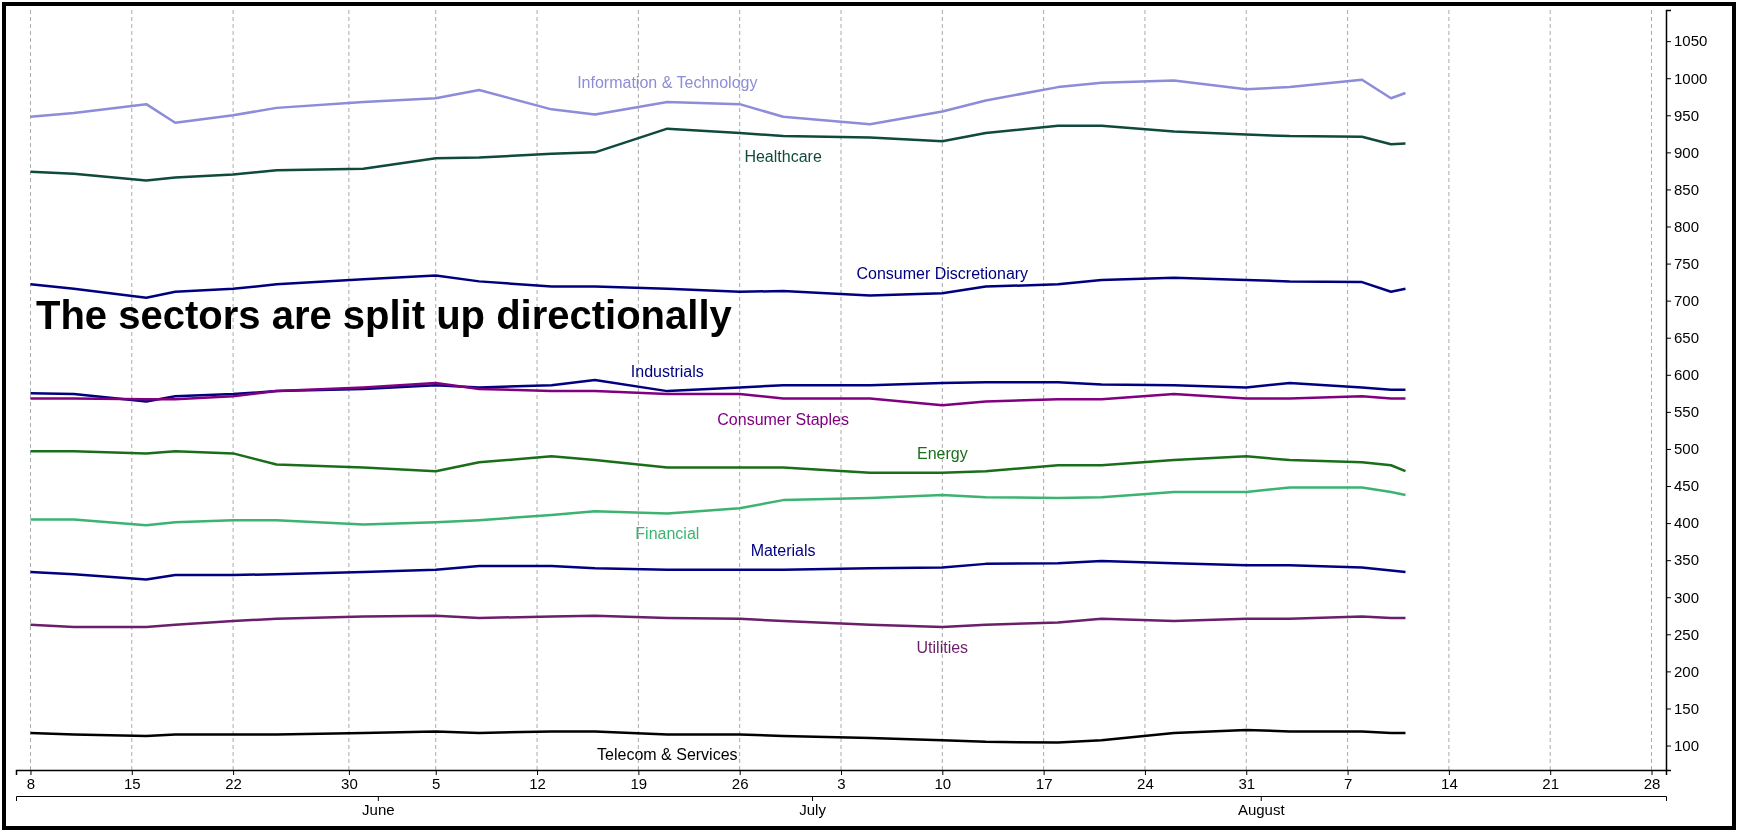 The height and width of the screenshot is (832, 1738). I want to click on series-label: Energy, so click(942, 453).